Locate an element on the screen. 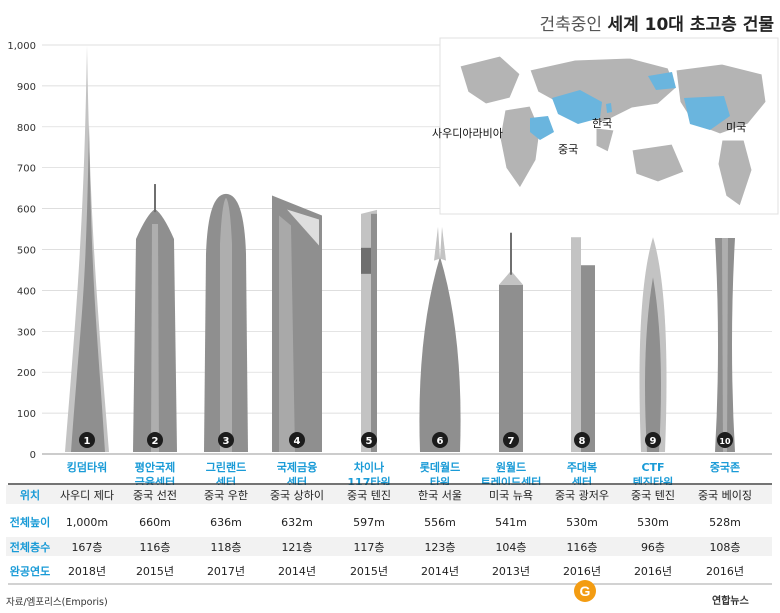 This screenshot has height=613, width=780. table-cell: 632m is located at coordinates (297, 522).